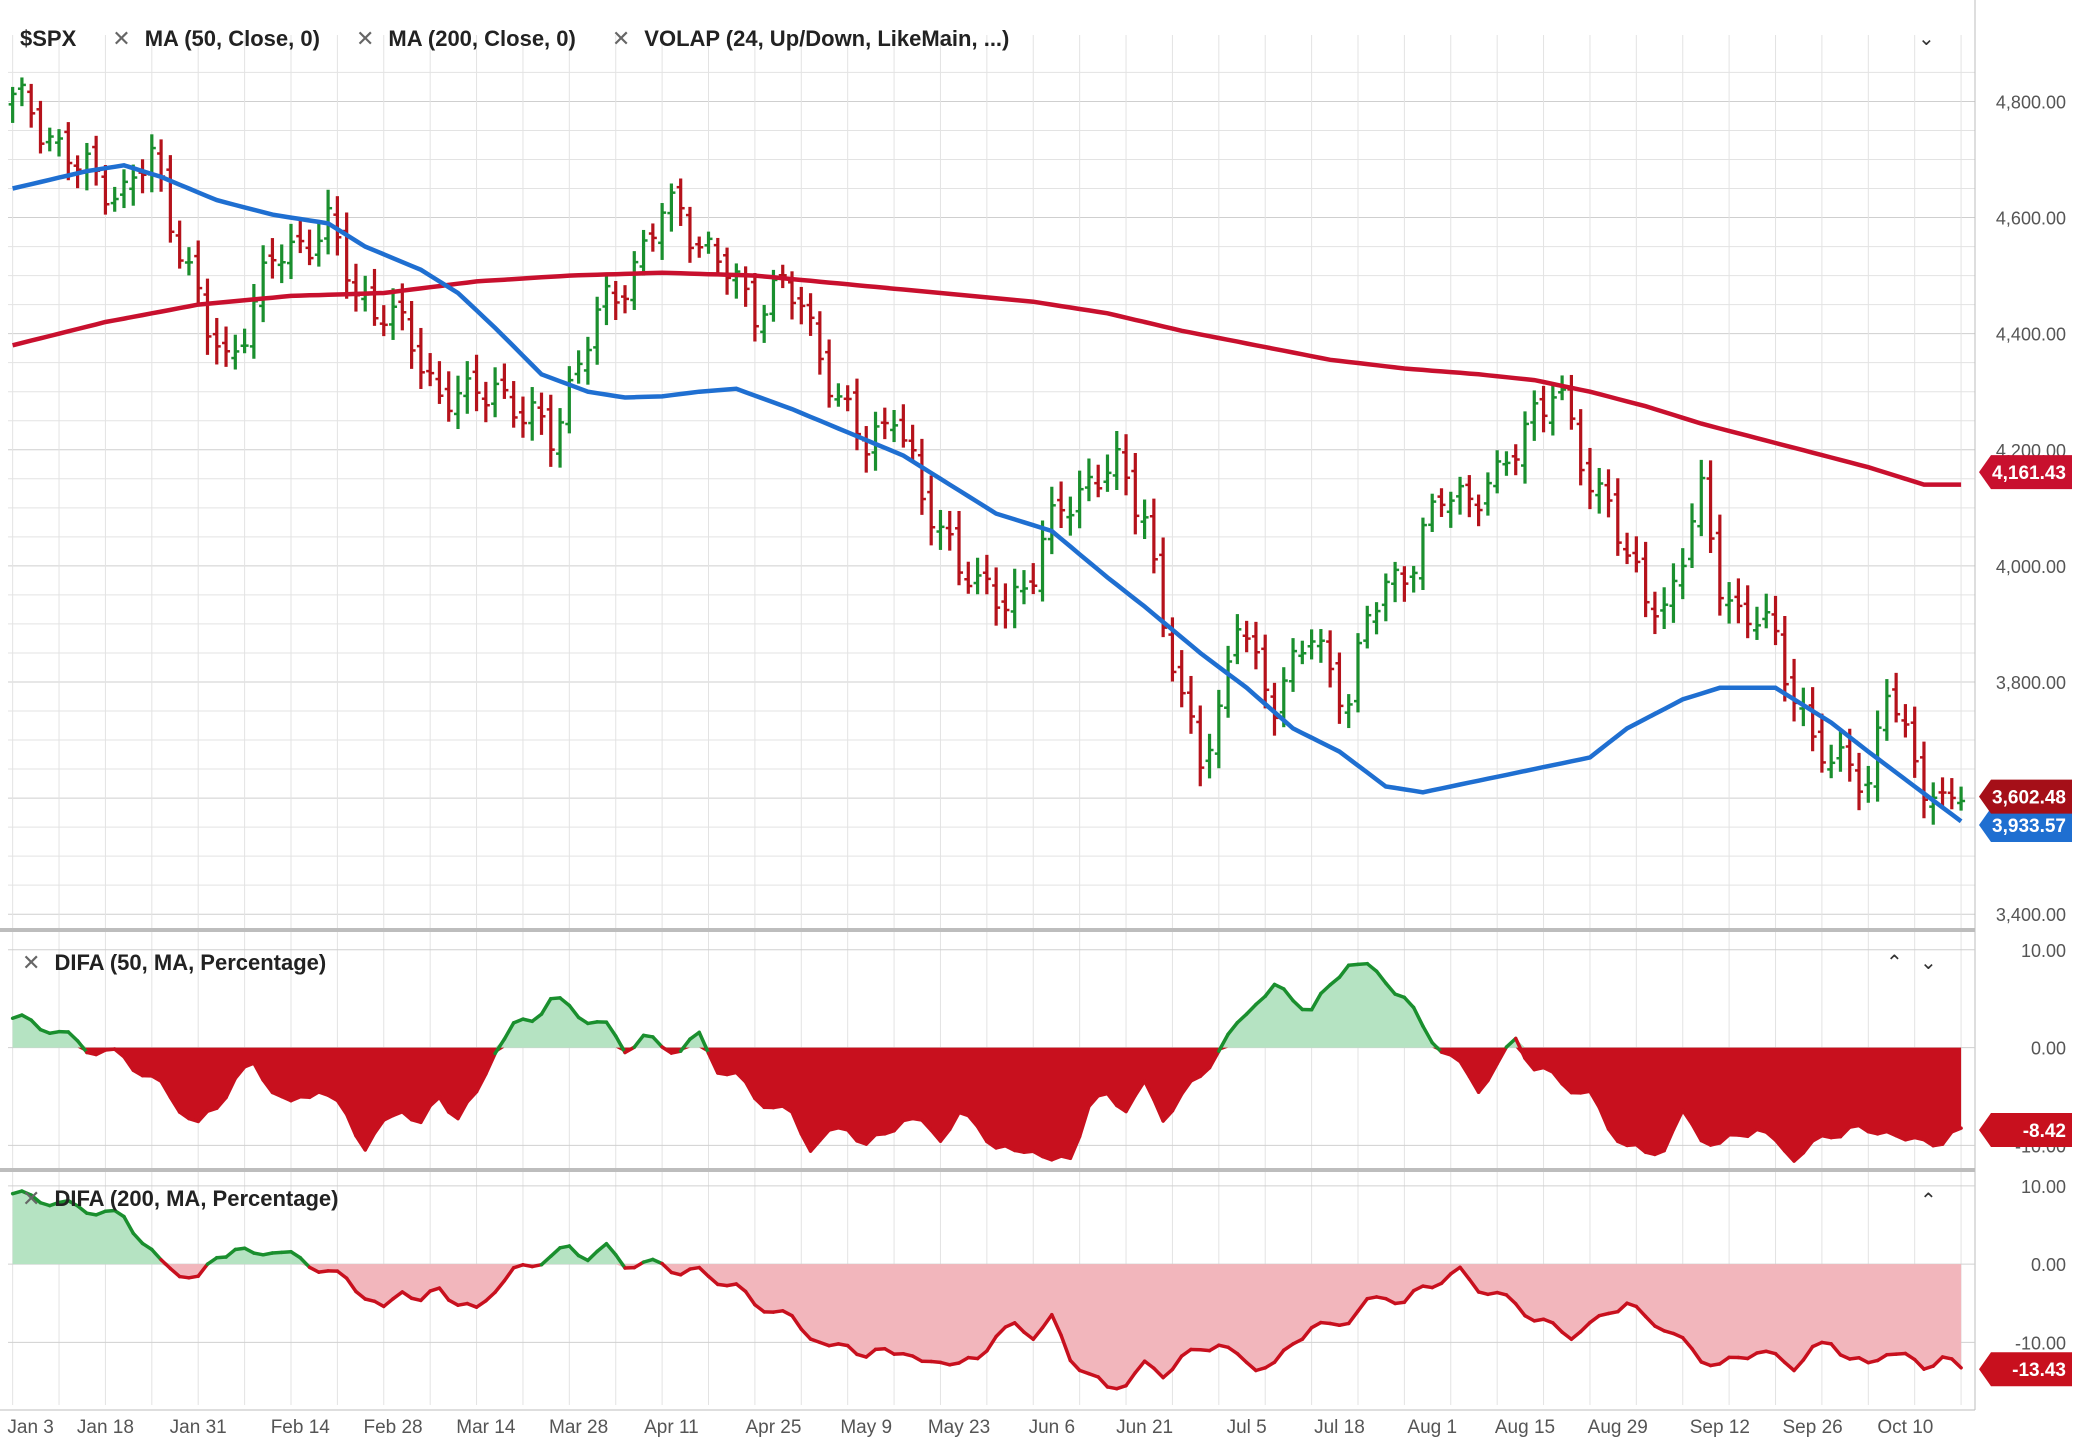 The image size is (2076, 1440). I want to click on ma50-legend-label: MA (50, Close, 0), so click(232, 38).